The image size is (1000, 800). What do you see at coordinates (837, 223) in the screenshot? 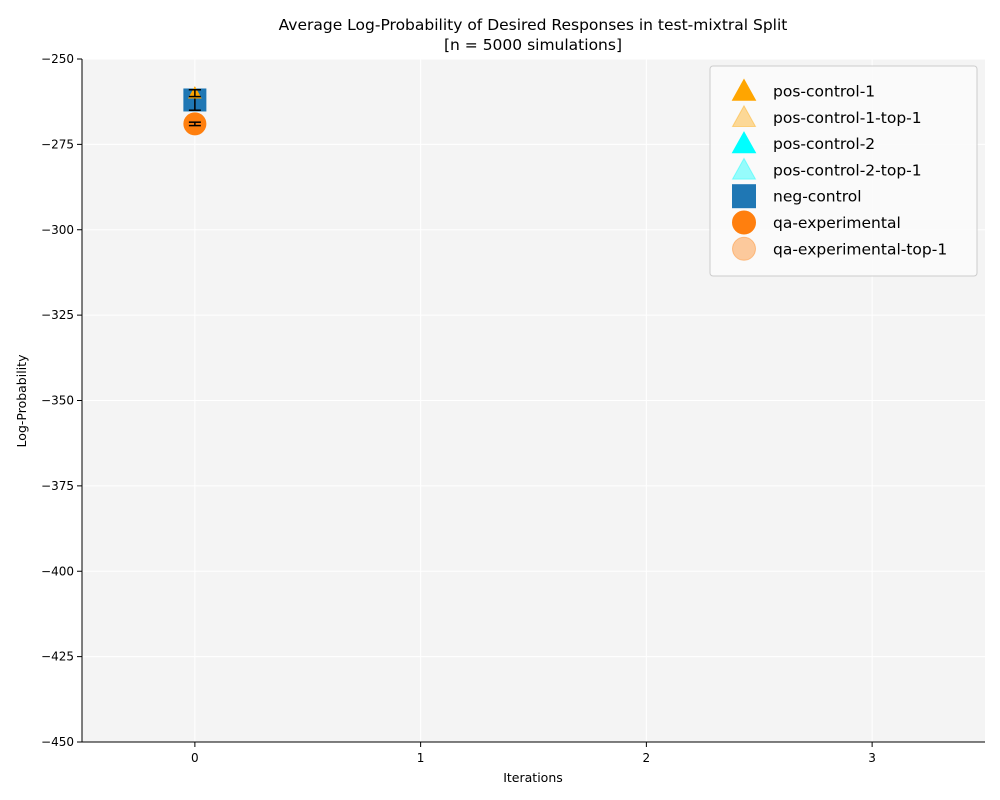
I see `legend-label: qa-experimental` at bounding box center [837, 223].